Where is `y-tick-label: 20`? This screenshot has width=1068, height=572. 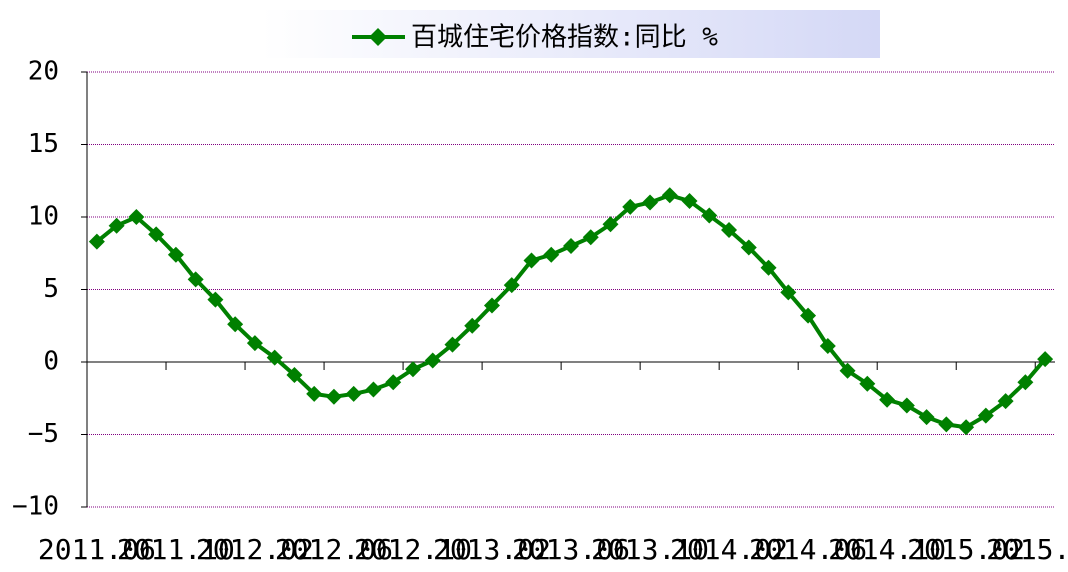
y-tick-label: 20 is located at coordinates (43, 72).